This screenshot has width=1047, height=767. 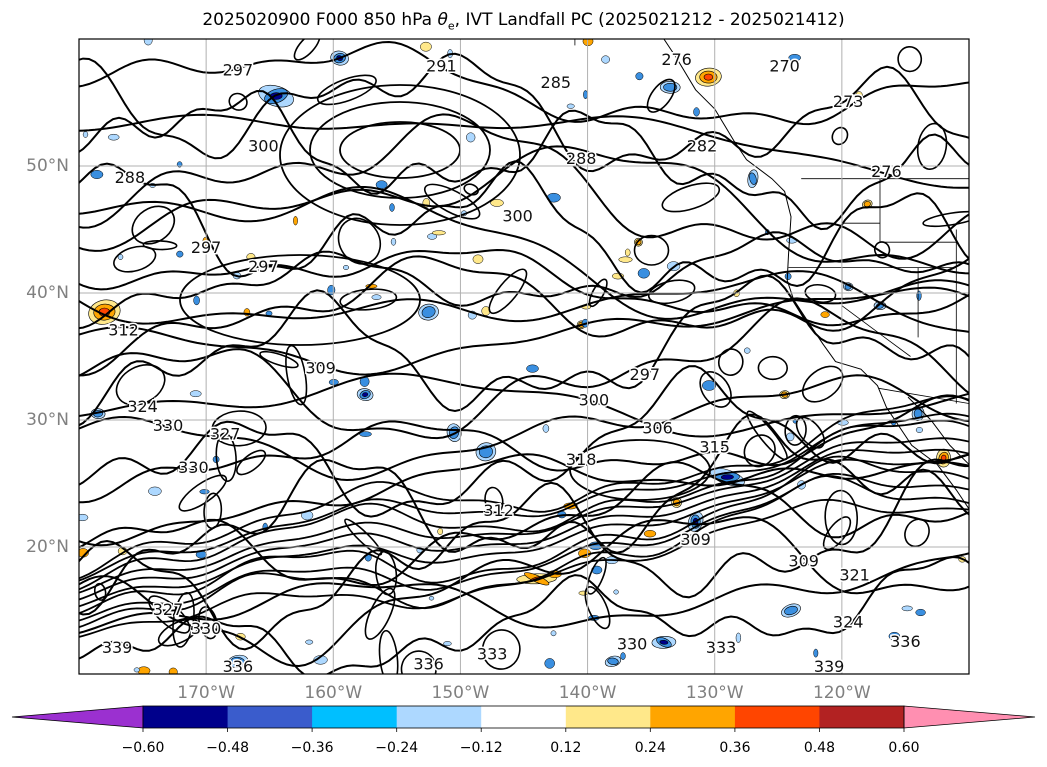 I want to click on colorbar-over-extend, so click(x=969, y=717).